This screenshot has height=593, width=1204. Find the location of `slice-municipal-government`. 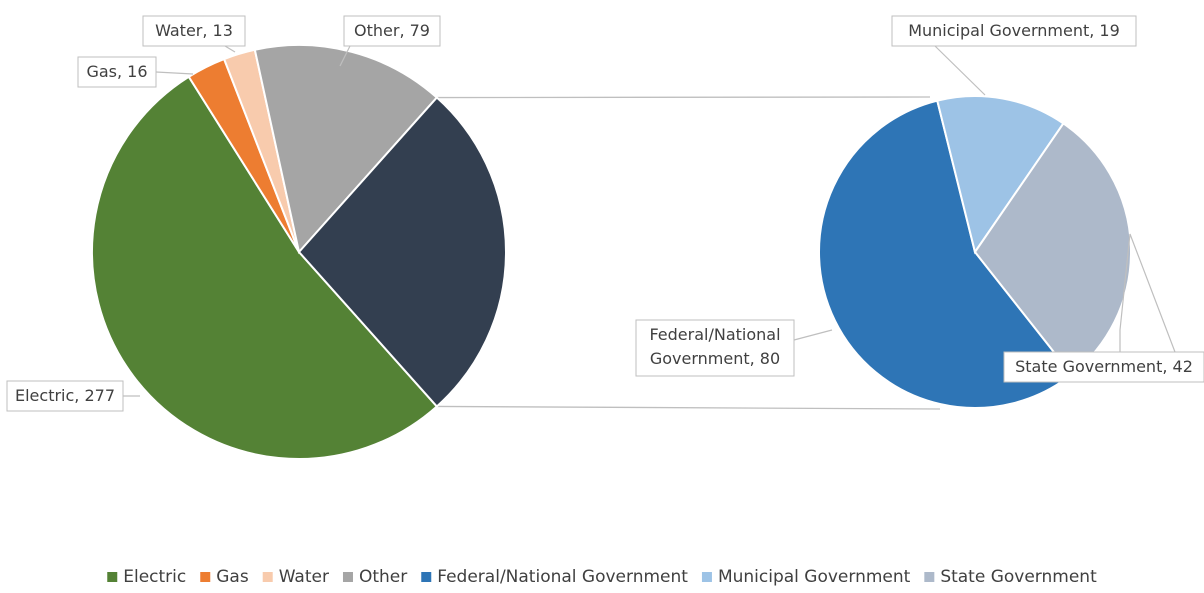

slice-municipal-government is located at coordinates (1000, 175).